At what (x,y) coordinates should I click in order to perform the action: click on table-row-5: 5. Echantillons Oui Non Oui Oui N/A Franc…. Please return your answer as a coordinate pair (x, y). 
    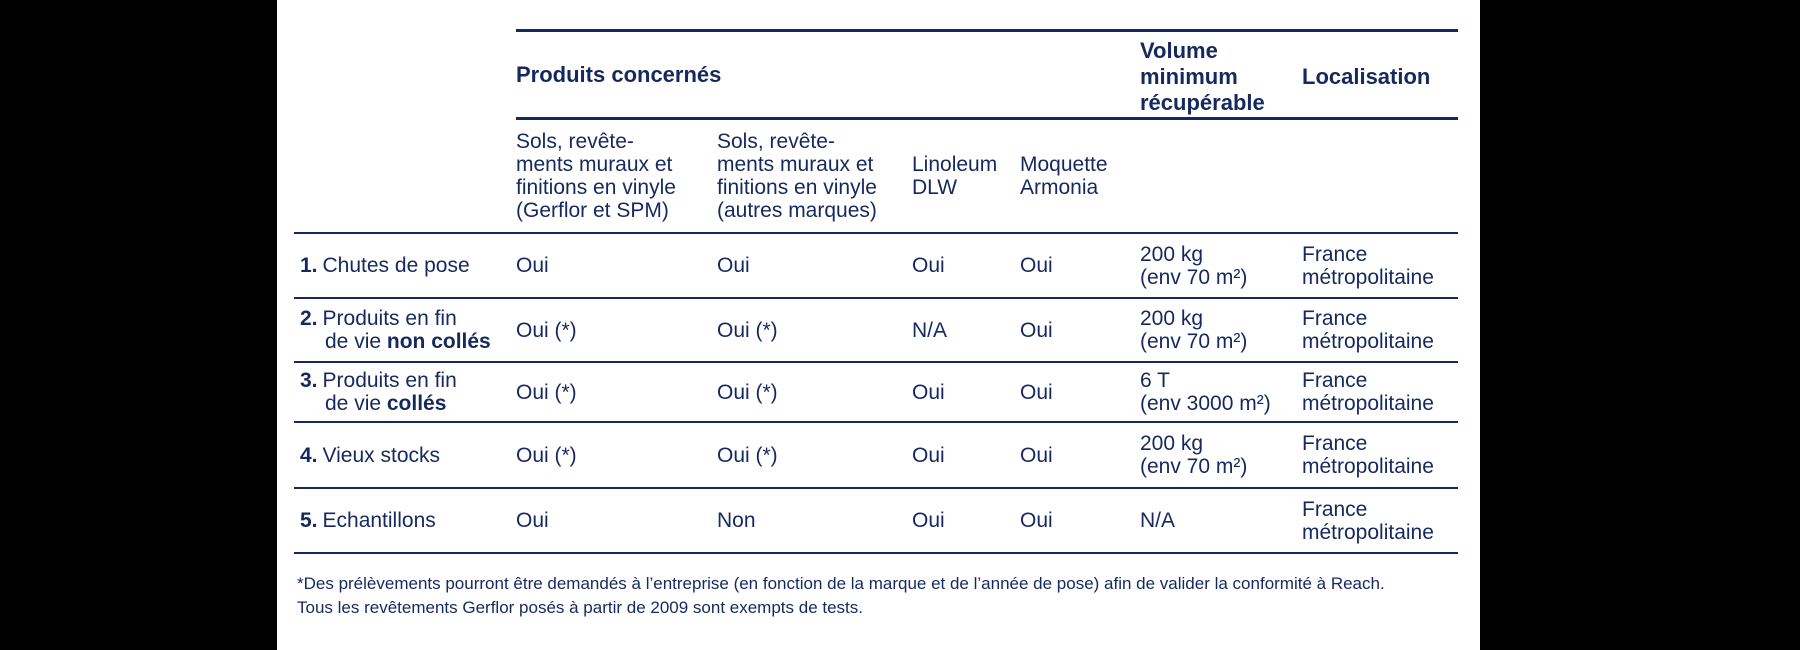
    Looking at the image, I should click on (876, 521).